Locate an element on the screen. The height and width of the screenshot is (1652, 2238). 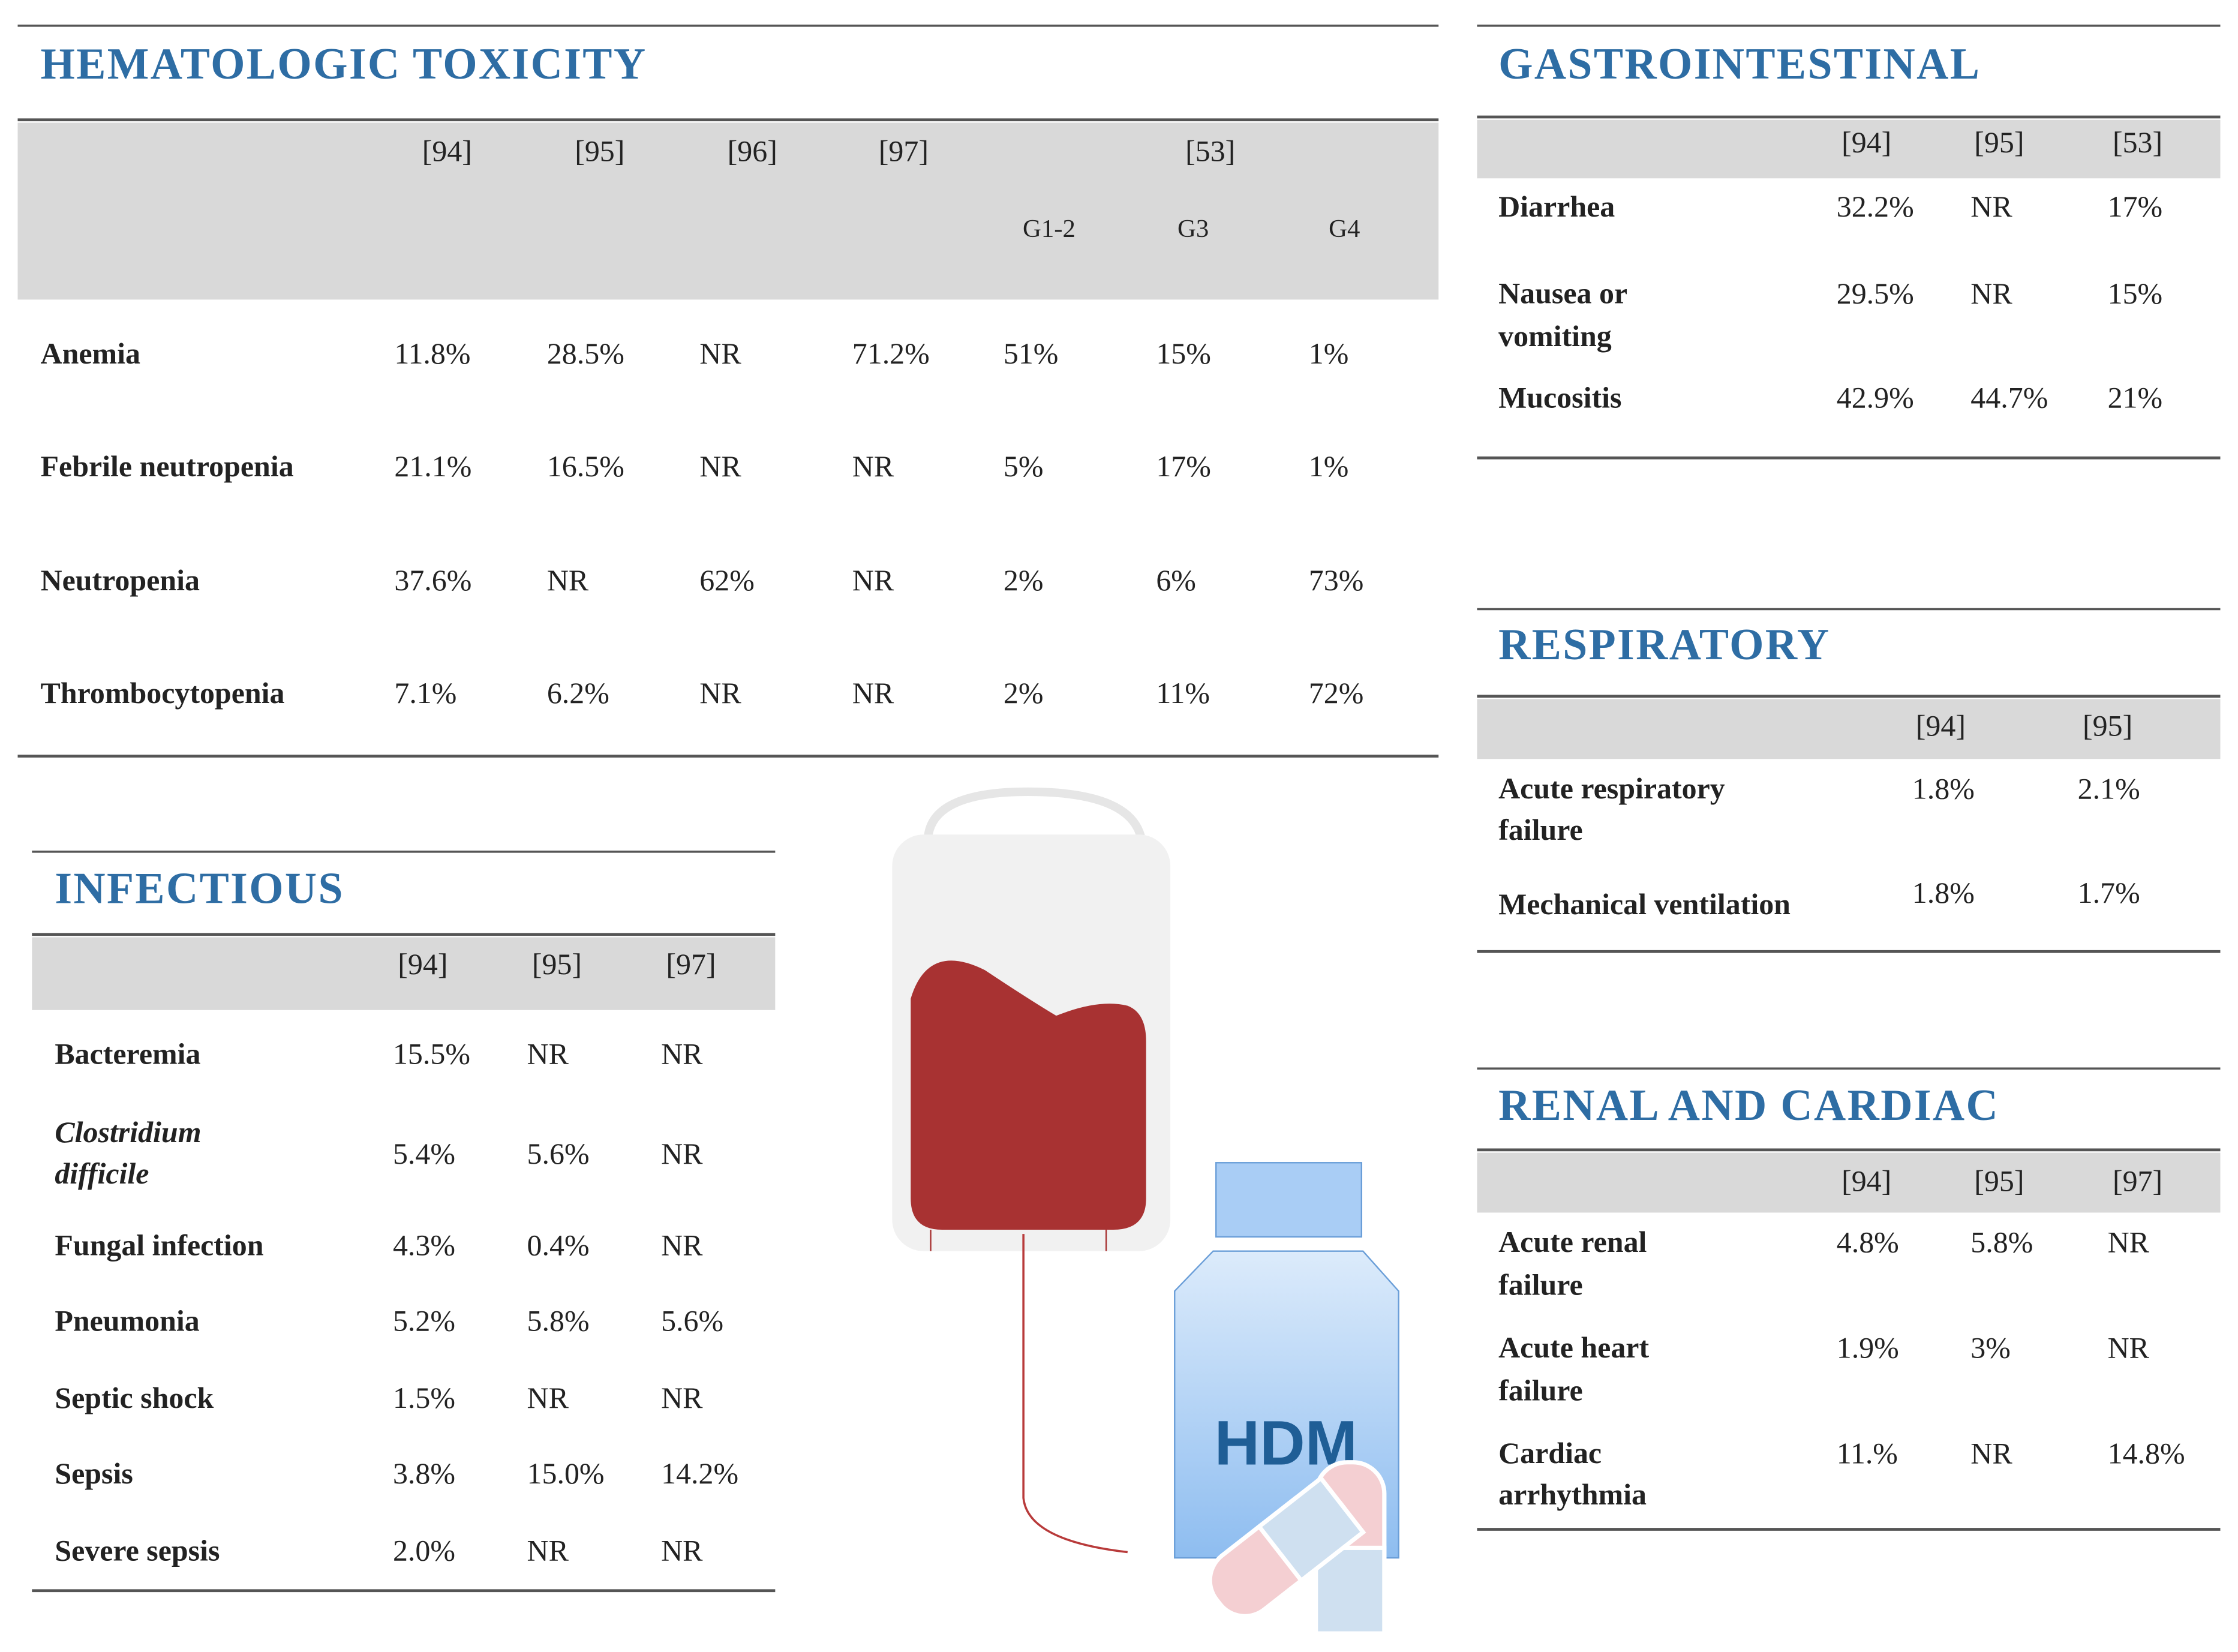
cell-value: 44.7% is located at coordinates (2009, 397).